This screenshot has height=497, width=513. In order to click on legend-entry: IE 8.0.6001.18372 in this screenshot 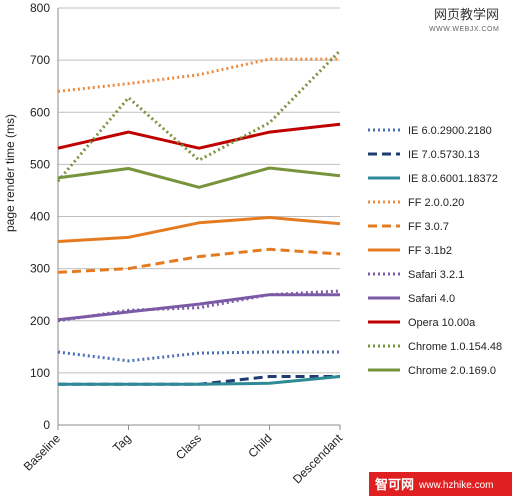, I will do `click(453, 179)`.